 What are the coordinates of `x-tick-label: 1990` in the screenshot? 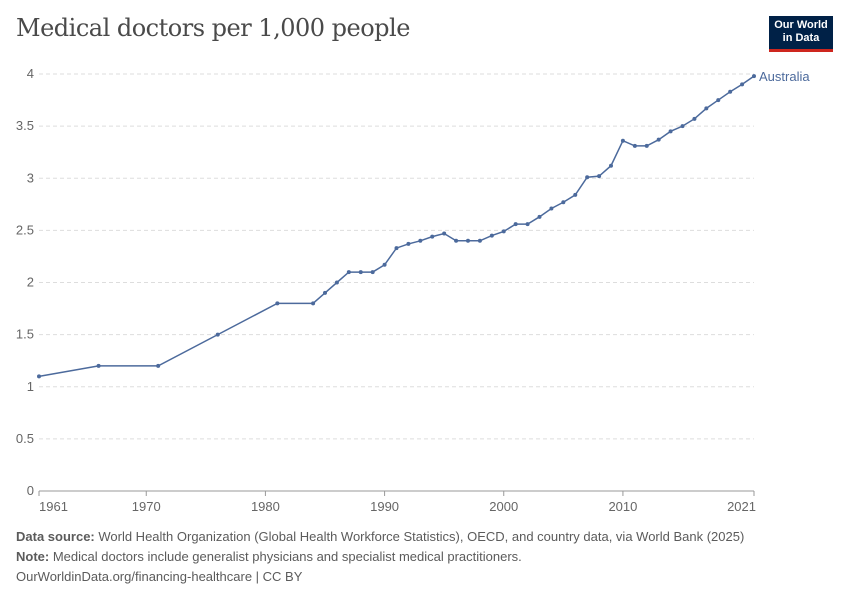 It's located at (384, 506).